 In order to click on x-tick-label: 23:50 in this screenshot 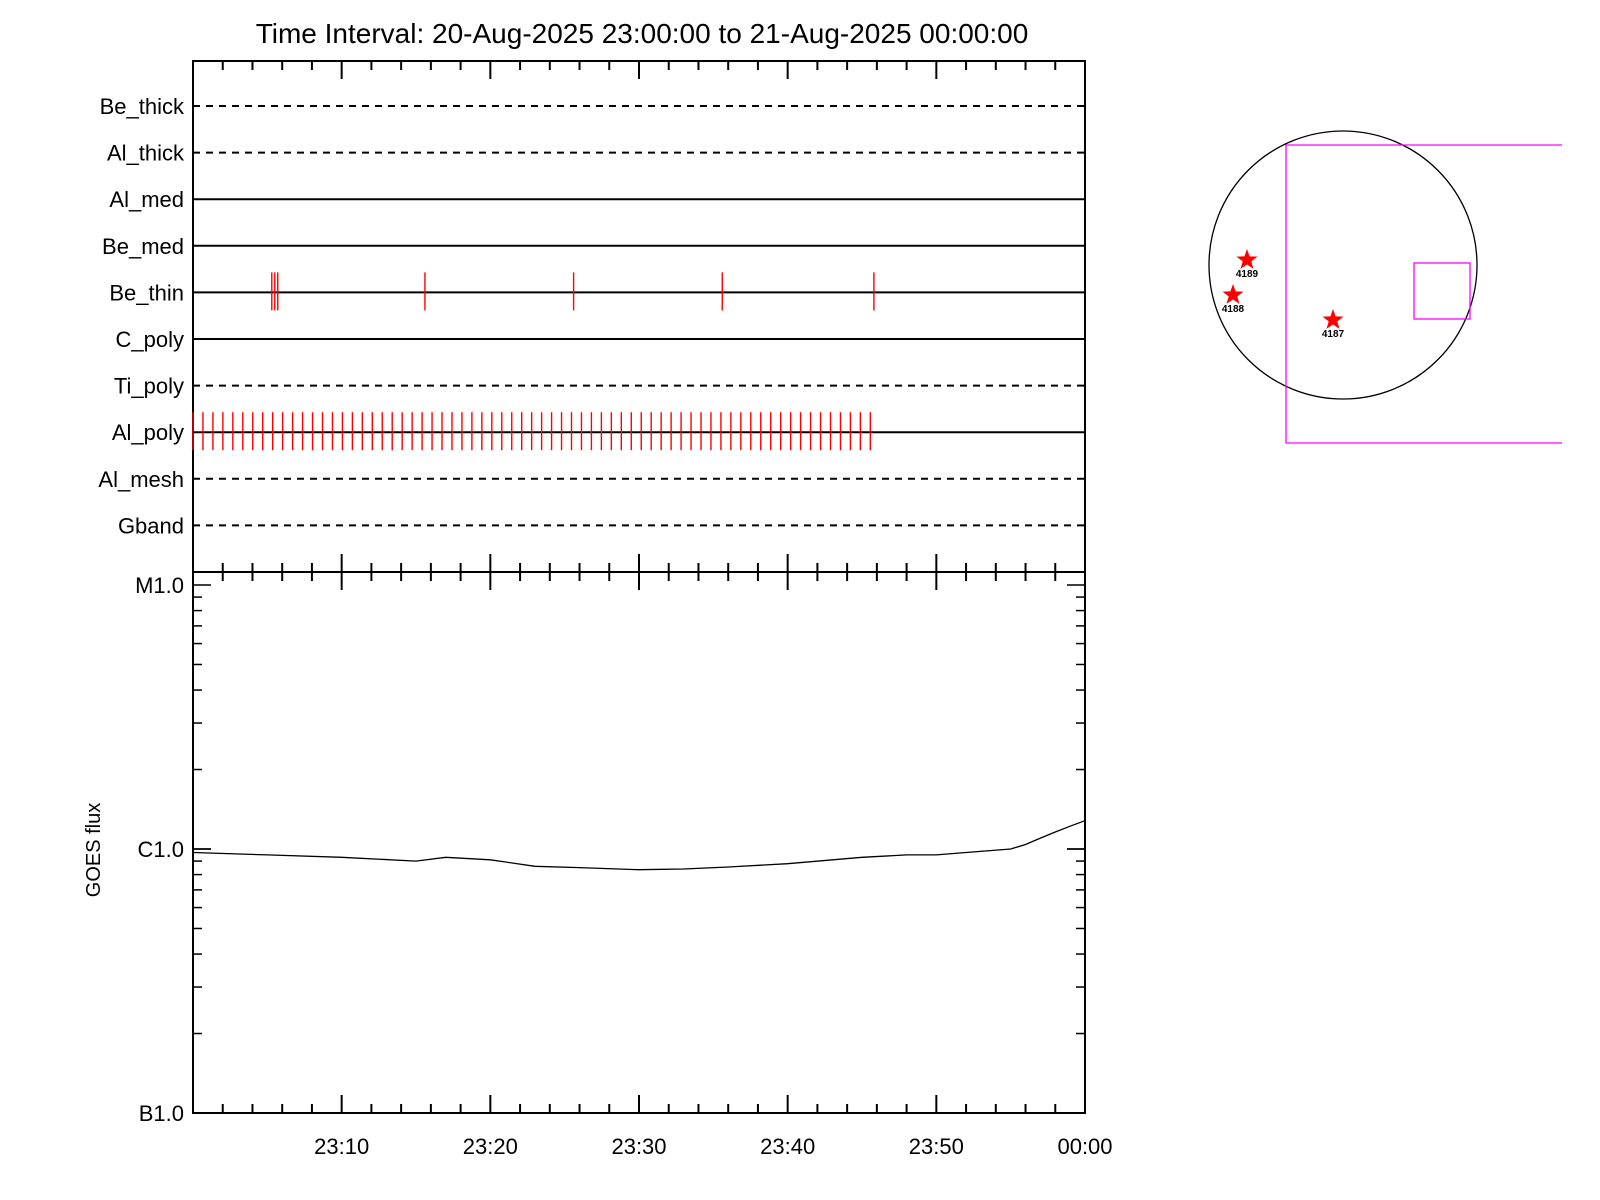, I will do `click(936, 1146)`.